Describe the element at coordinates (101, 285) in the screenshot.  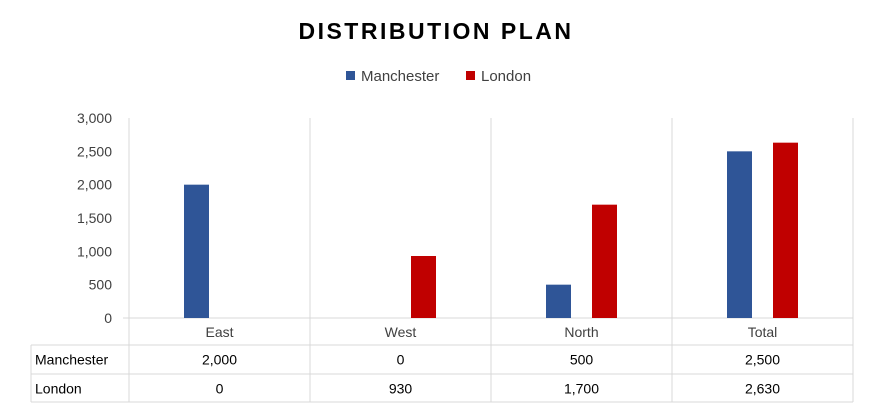
I see `y-tick-label: 500` at that location.